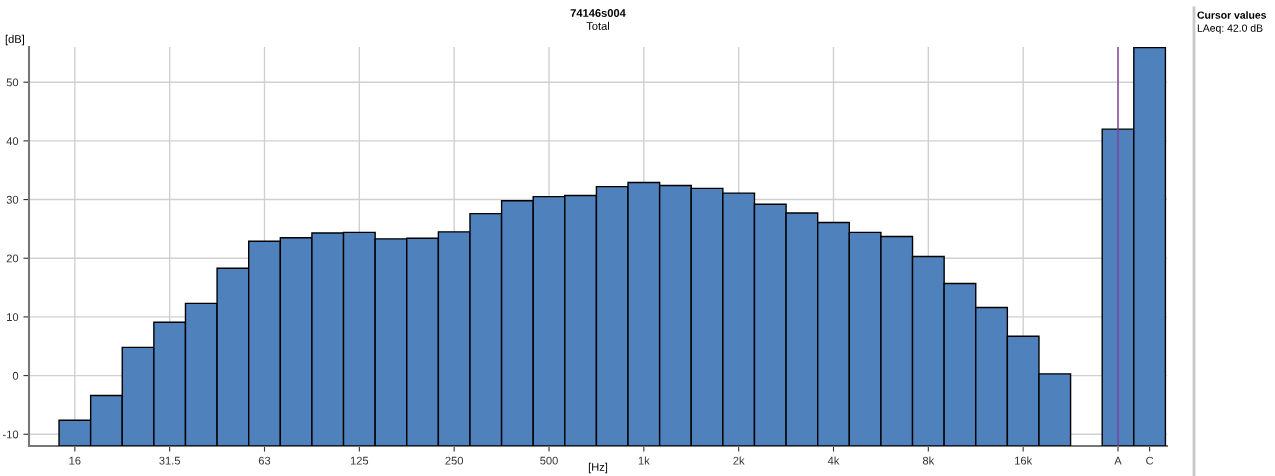 The image size is (1275, 476). Describe the element at coordinates (833, 460) in the screenshot. I see `x-tick-label: 4k` at that location.